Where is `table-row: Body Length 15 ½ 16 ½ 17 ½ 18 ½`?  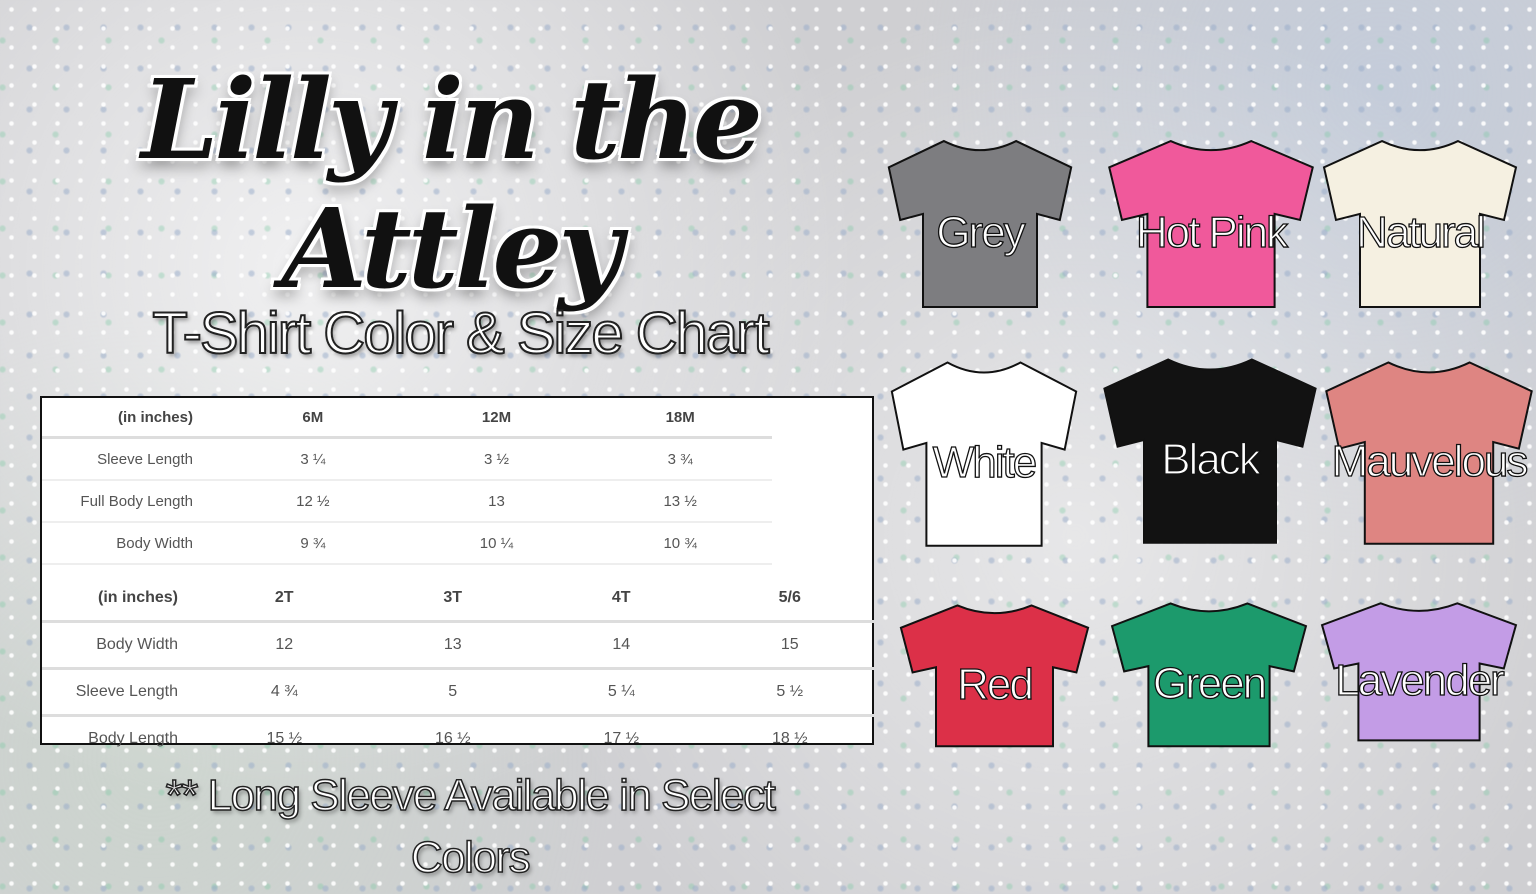
table-row: Body Length 15 ½ 16 ½ 17 ½ 18 ½ is located at coordinates (458, 739).